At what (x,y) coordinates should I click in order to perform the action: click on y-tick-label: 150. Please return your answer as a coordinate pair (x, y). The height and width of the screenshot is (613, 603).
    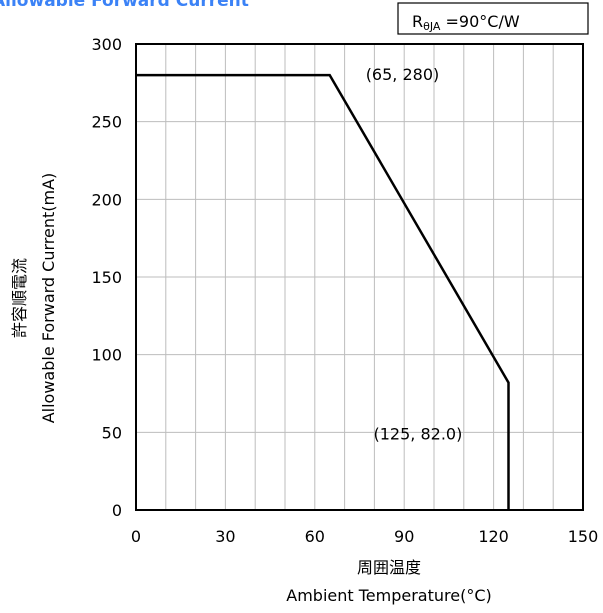
    Looking at the image, I should click on (106, 277).